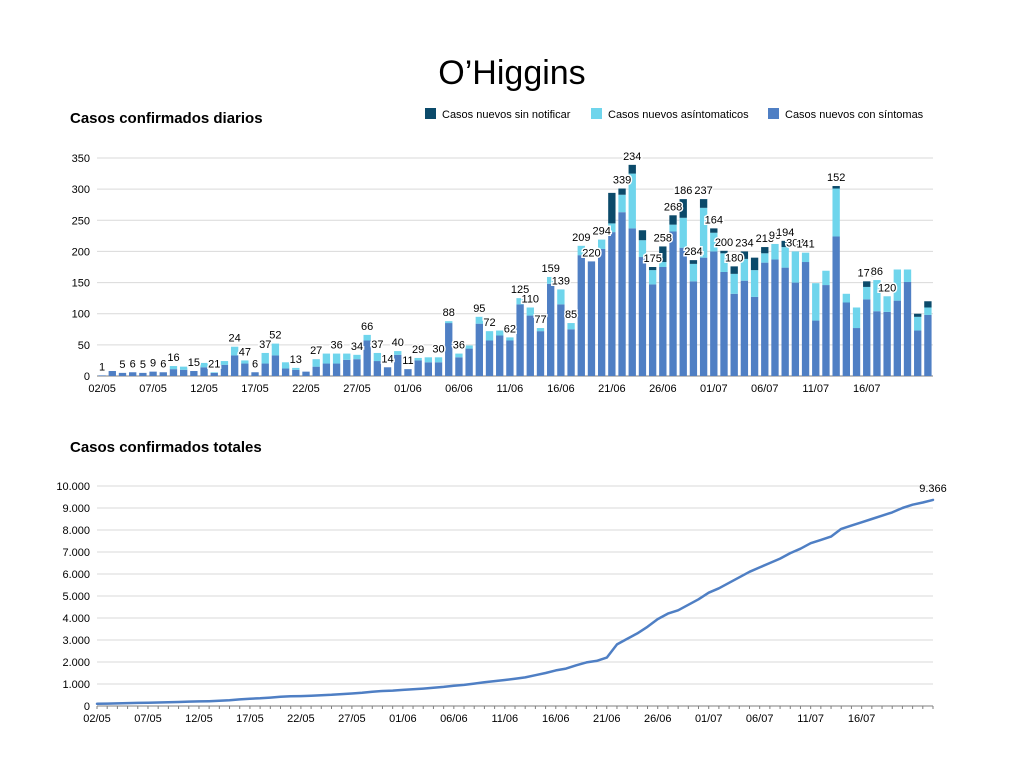 This screenshot has height=768, width=1024. Describe the element at coordinates (607, 719) in the screenshot. I see `x-tick-label: 21/06` at that location.